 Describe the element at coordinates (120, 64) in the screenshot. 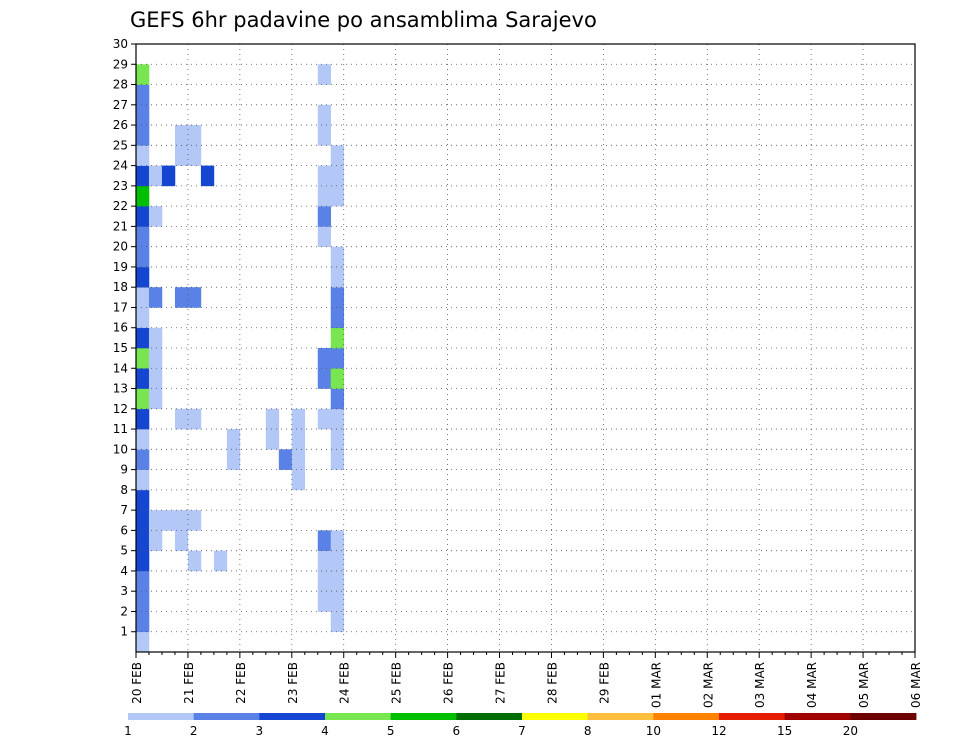

I see `y-tick-label: 29` at that location.